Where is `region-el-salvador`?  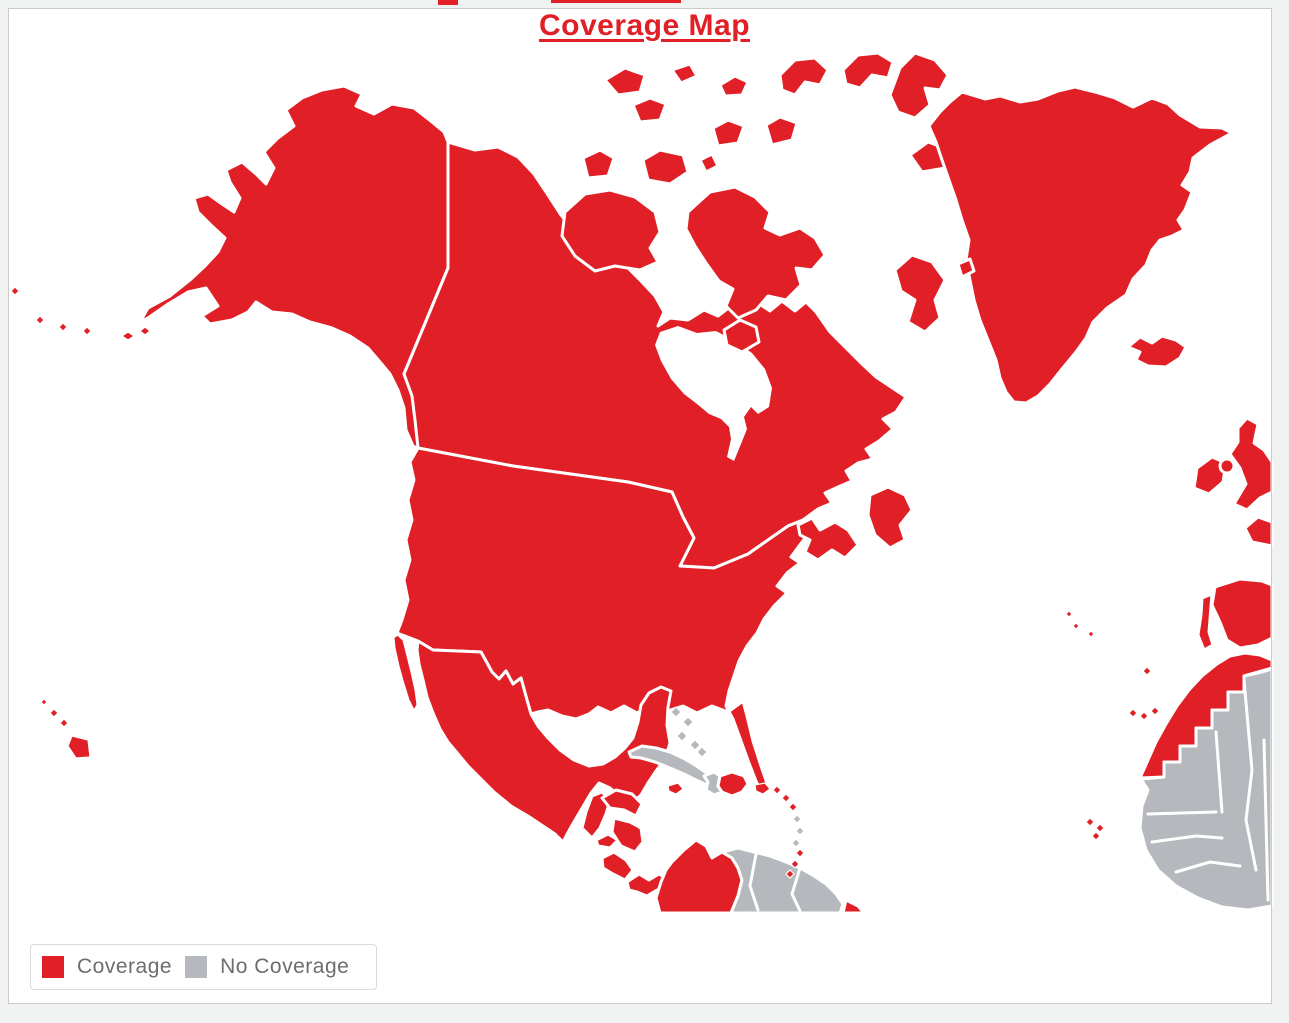 region-el-salvador is located at coordinates (607, 841).